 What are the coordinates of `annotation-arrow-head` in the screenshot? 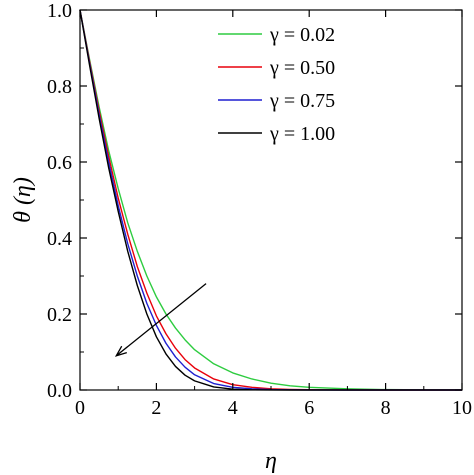 It's located at (120, 351).